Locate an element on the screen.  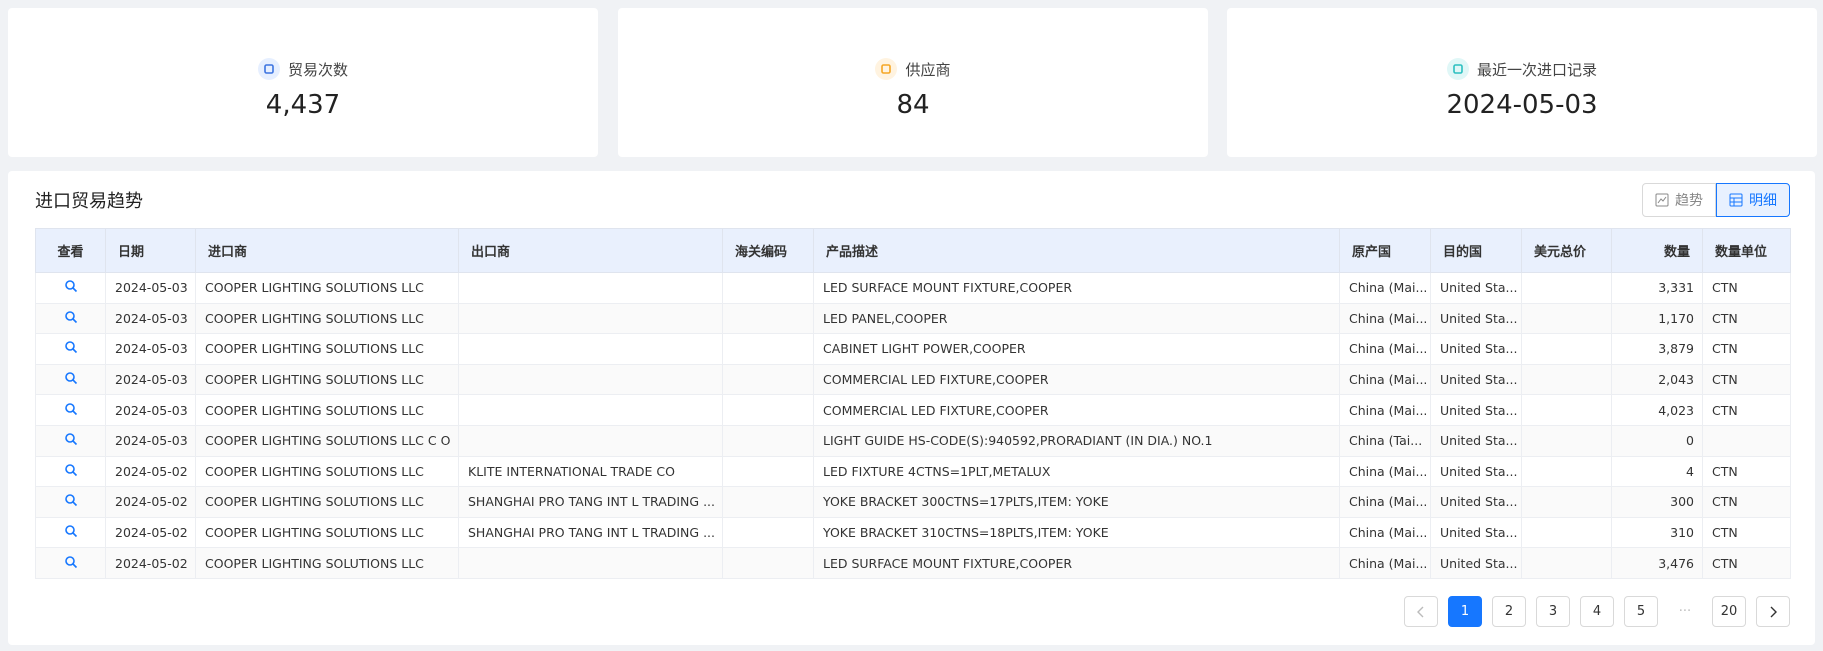
prev-page is located at coordinates (1421, 611).